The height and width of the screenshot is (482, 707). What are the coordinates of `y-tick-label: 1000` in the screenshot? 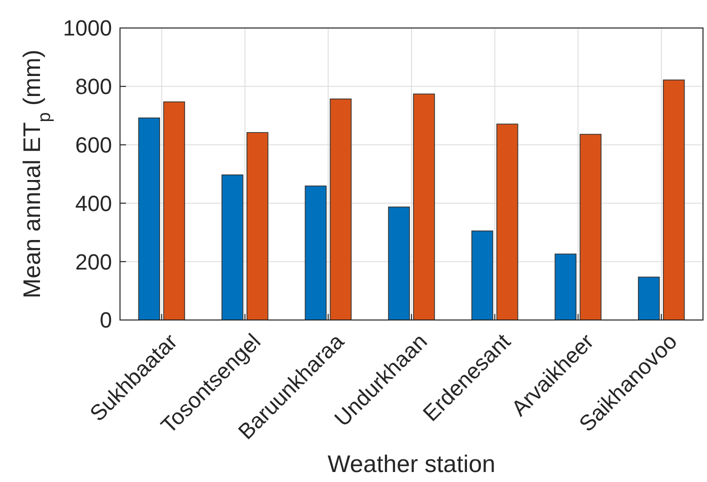 It's located at (87, 28).